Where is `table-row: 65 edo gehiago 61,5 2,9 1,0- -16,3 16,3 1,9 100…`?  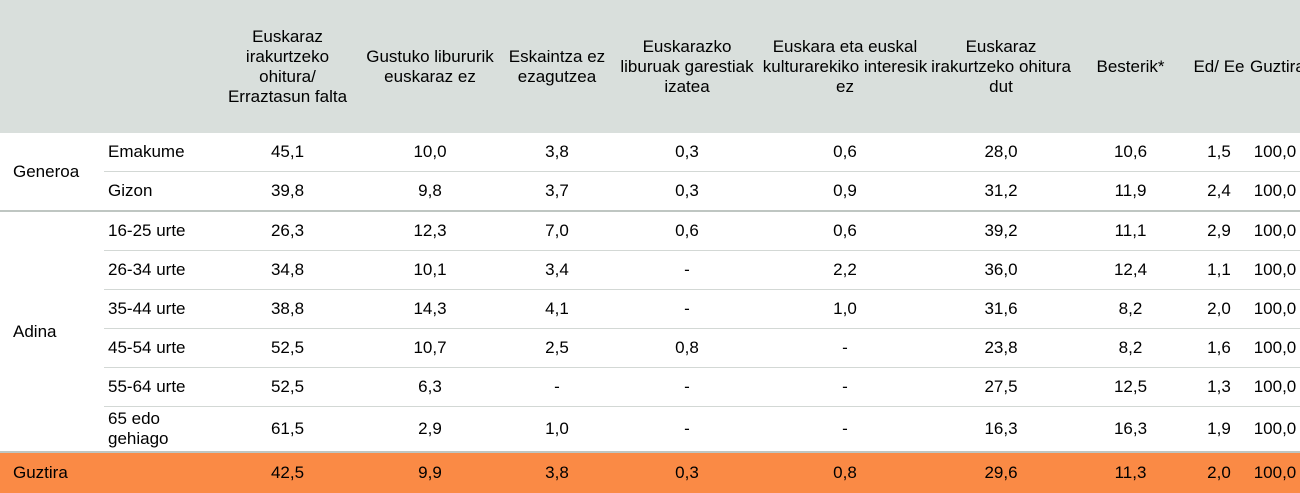
table-row: 65 edo gehiago 61,5 2,9 1,0- -16,3 16,3 1,9 100… is located at coordinates (650, 429).